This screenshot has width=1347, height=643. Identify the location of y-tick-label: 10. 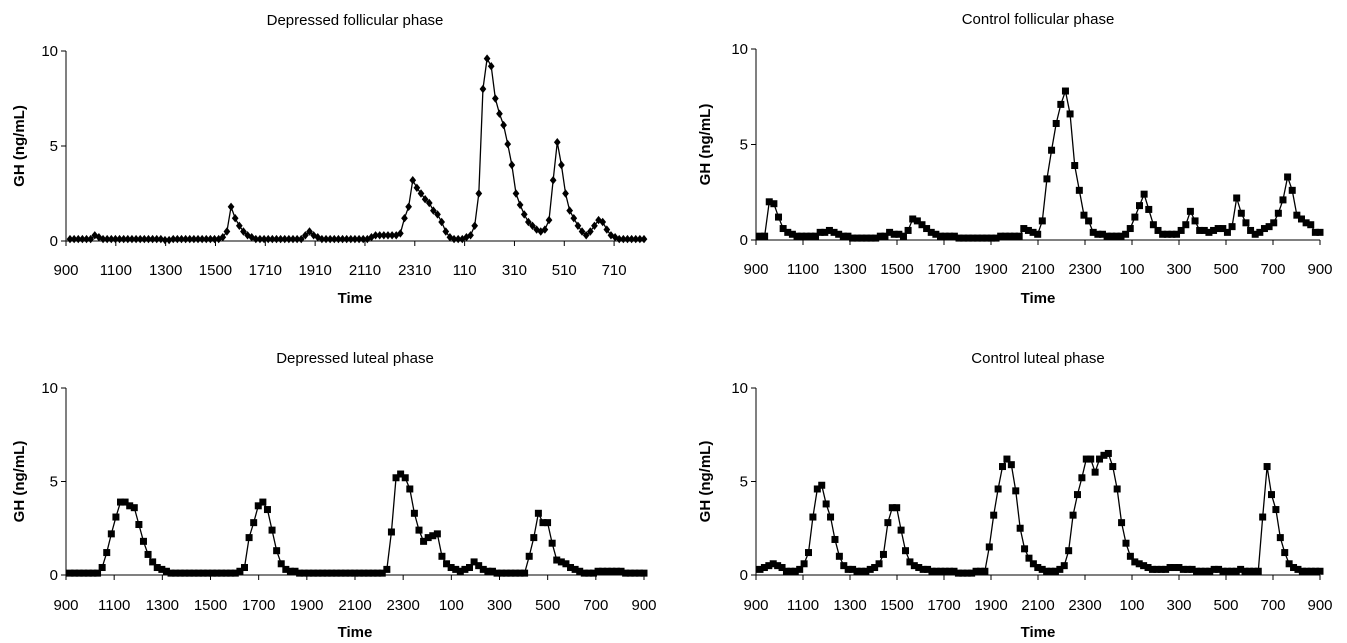
(49, 388).